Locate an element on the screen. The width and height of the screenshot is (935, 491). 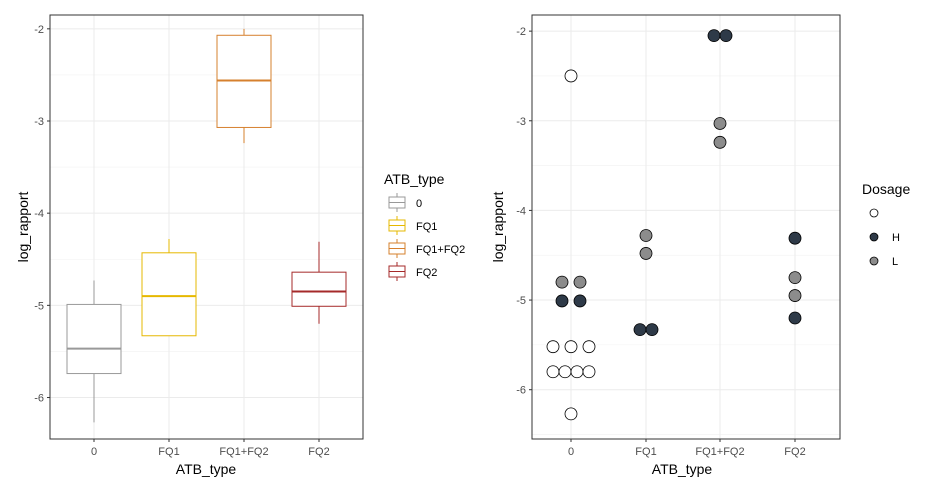
dotplot-y-axis: -2 -3 -4 -5 -6 is located at coordinates (524, 211).